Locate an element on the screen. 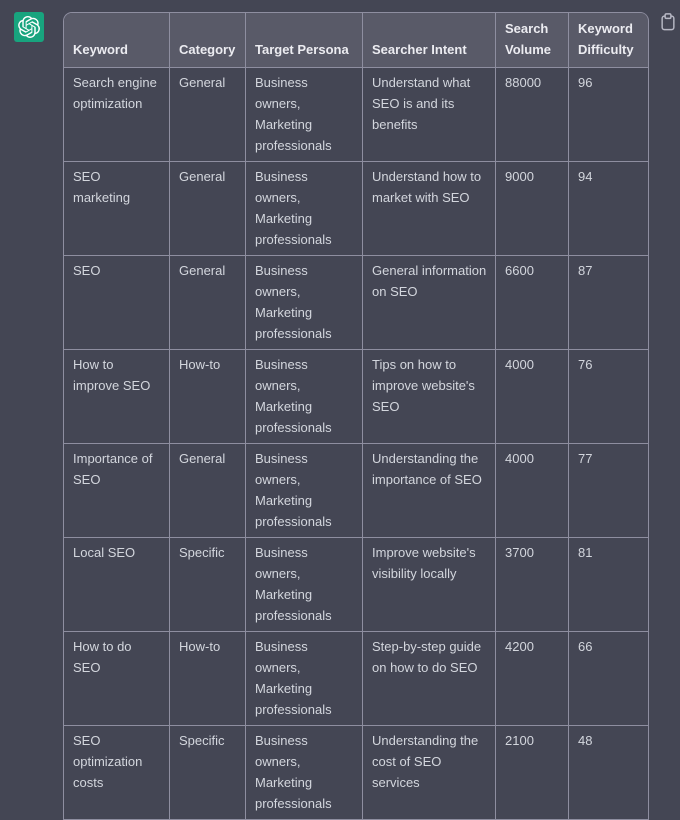 The image size is (680, 820). table-cell: 96 is located at coordinates (609, 115).